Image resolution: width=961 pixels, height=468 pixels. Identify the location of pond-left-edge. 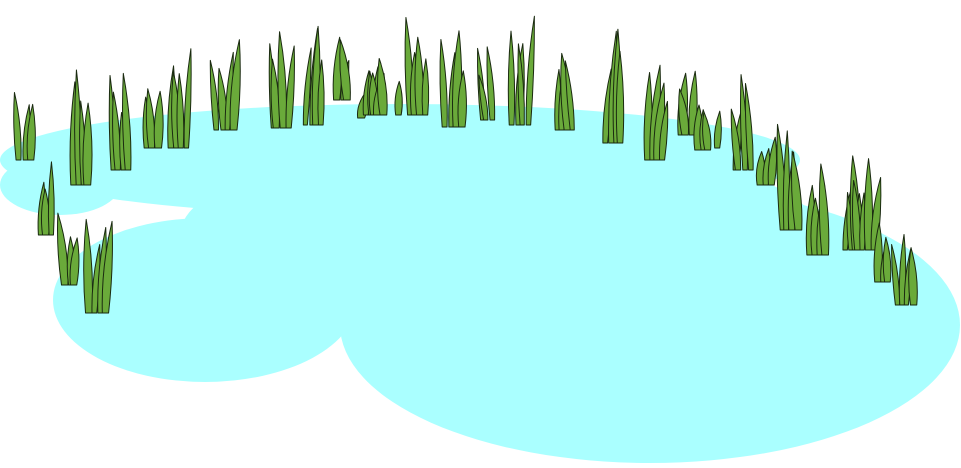
(60, 185).